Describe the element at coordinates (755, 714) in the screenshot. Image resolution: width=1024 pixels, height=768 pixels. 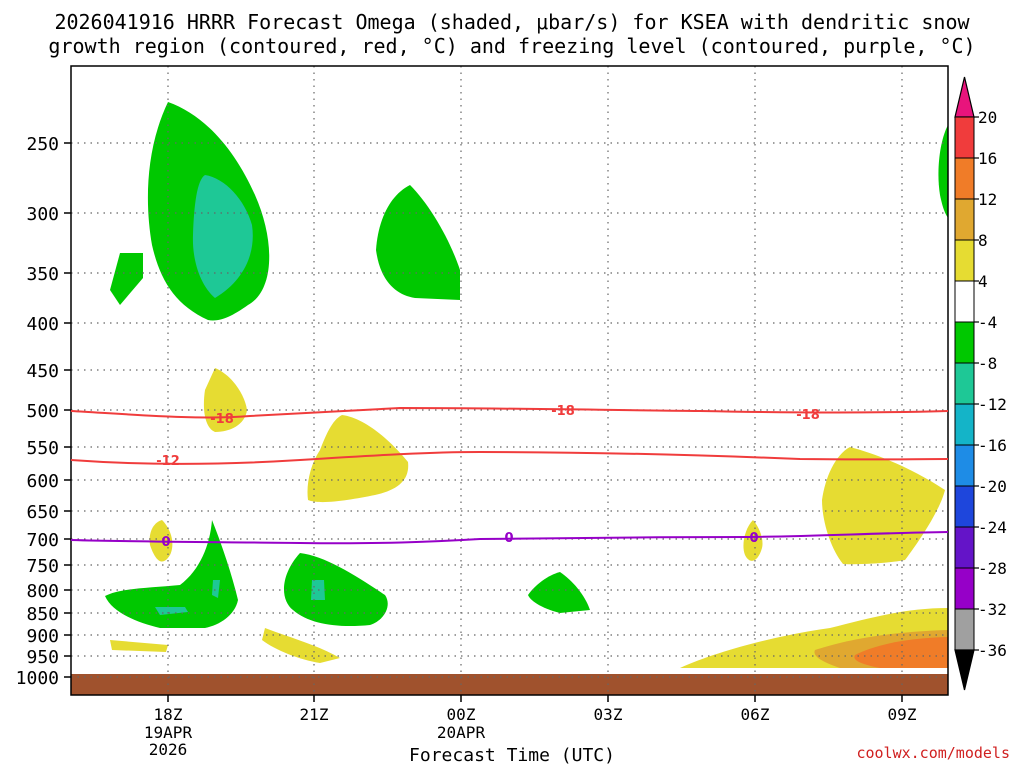
I see `x-tick-label: 06Z` at that location.